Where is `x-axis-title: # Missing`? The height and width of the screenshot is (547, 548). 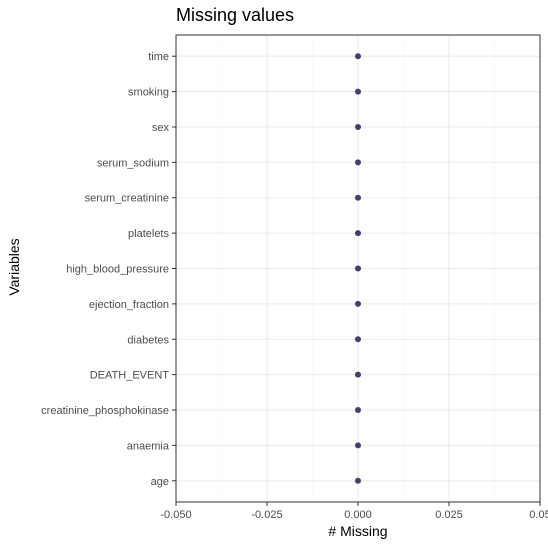
x-axis-title: # Missing is located at coordinates (357, 531).